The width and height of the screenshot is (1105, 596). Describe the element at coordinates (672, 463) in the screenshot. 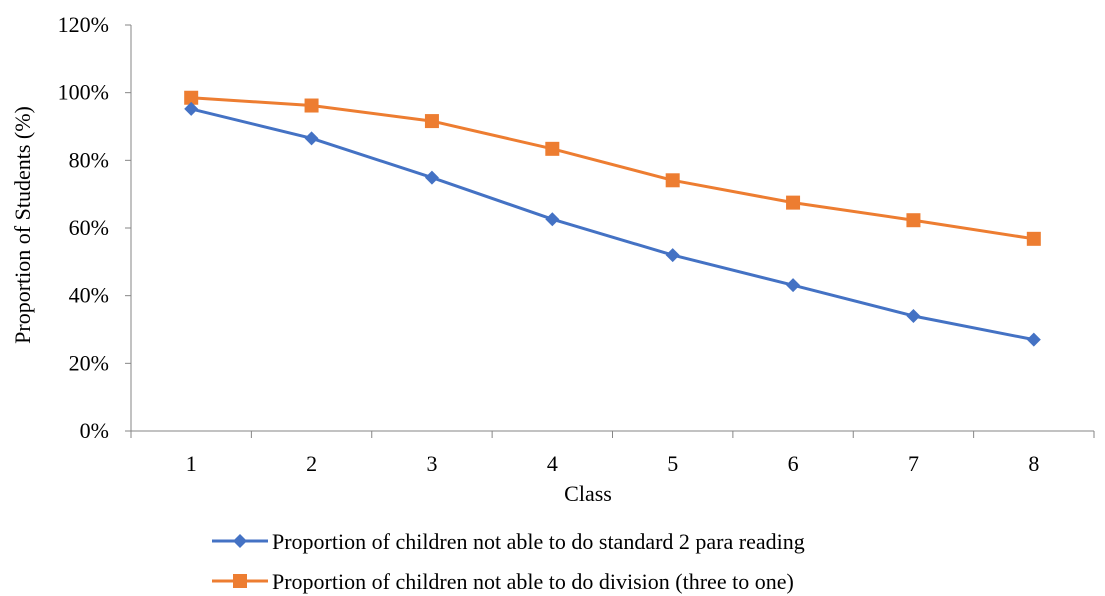

I see `x-tick-label: 5` at that location.